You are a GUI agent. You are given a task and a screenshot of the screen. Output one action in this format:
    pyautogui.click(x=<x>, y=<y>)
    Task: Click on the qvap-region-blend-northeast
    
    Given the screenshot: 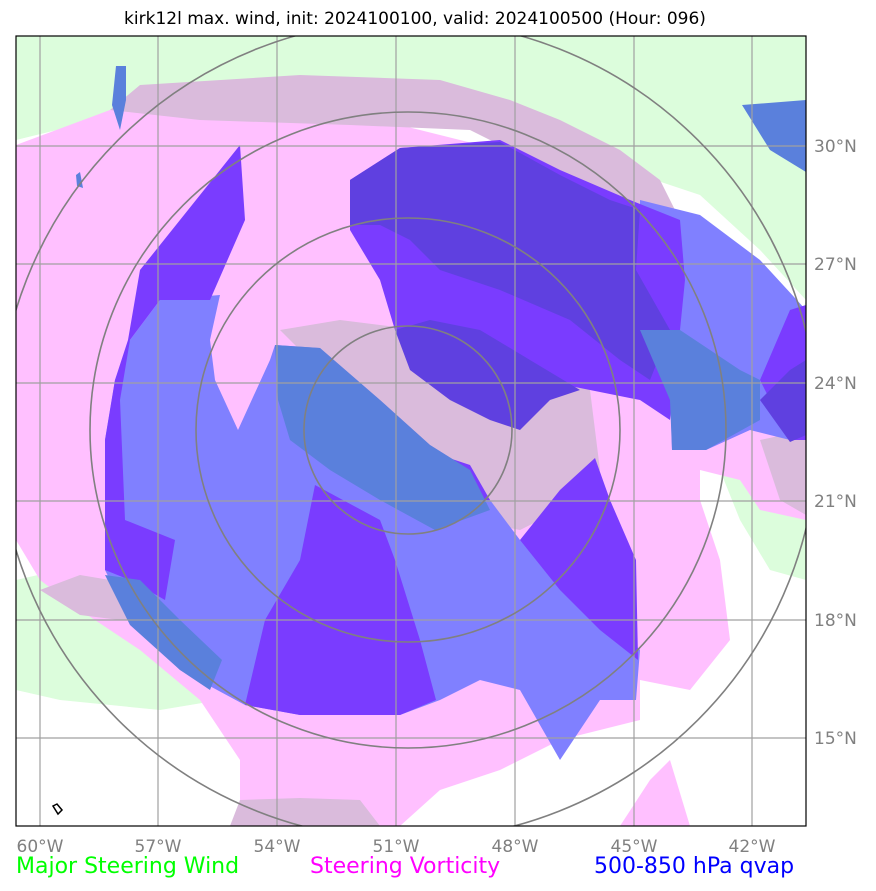 What is the action you would take?
    pyautogui.click(x=774, y=136)
    